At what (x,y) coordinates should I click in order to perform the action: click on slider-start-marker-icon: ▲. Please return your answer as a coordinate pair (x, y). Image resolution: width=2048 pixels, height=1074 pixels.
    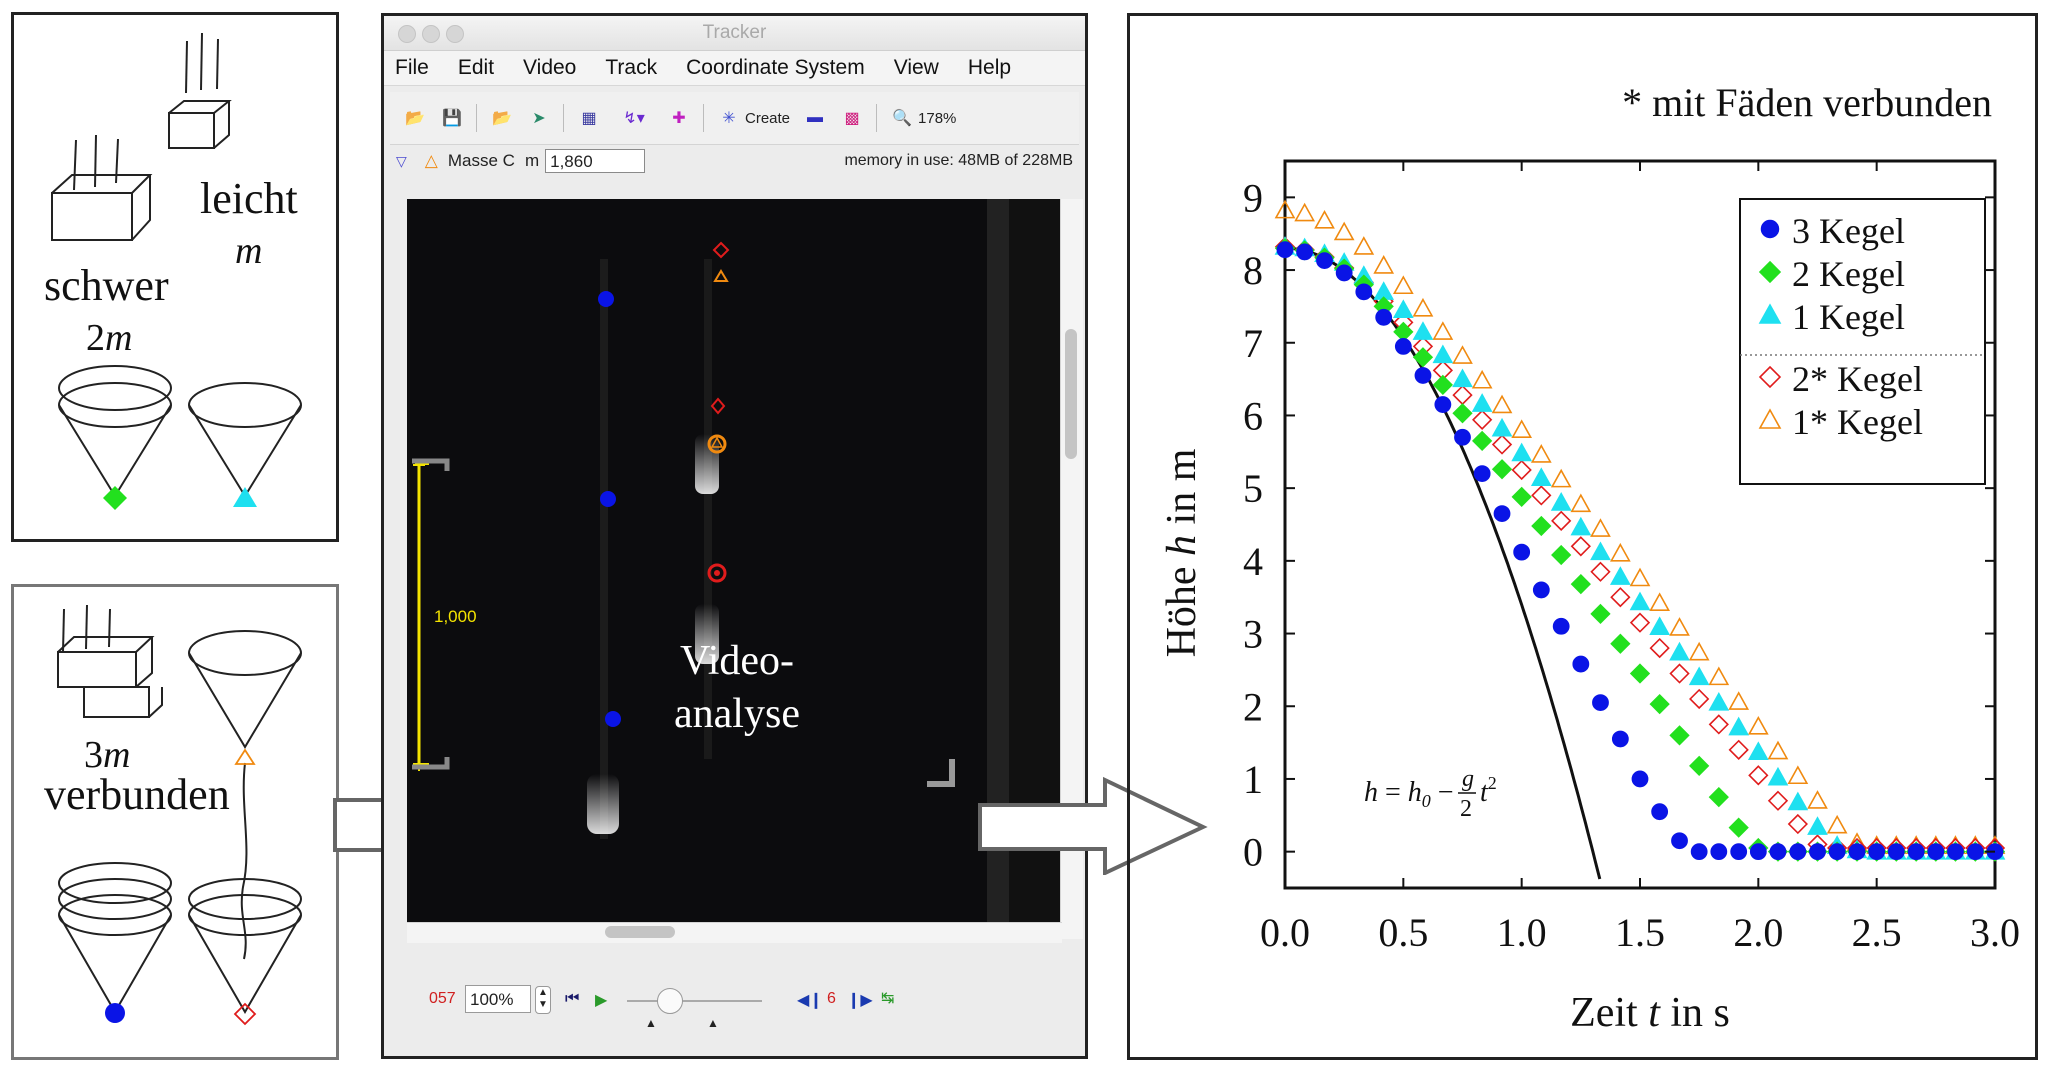
    Looking at the image, I should click on (651, 1023).